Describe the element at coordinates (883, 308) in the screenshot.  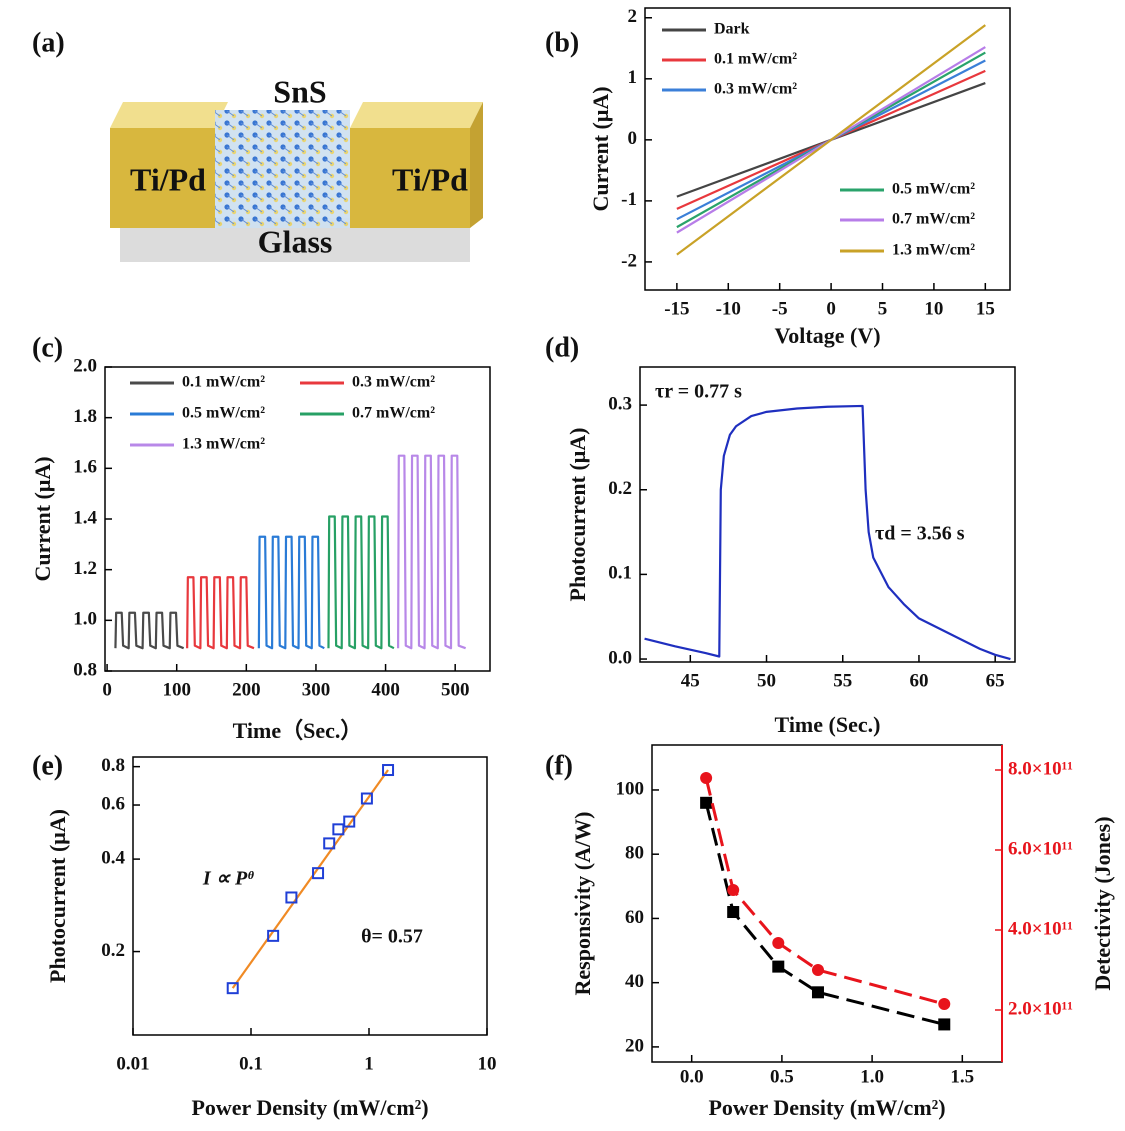
I see `x-tick-label: 5` at that location.